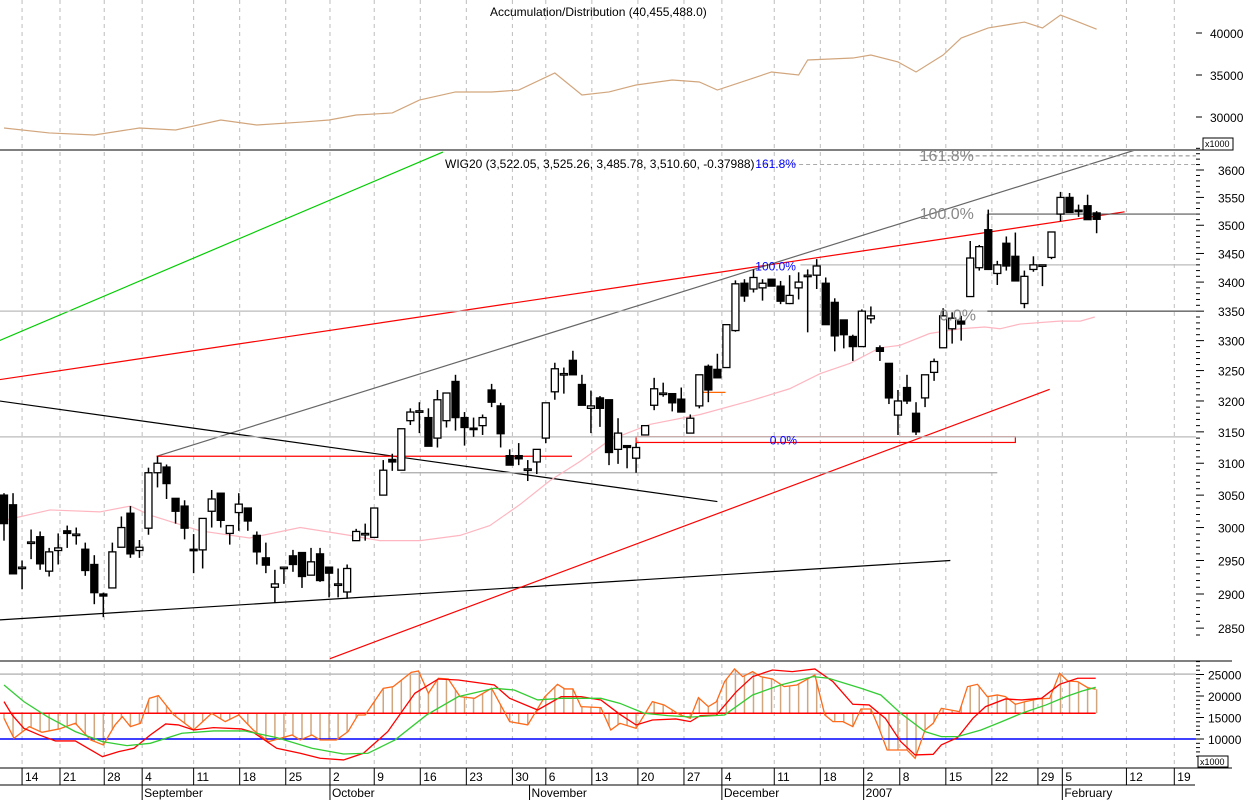 Image resolution: width=1250 pixels, height=800 pixels. What do you see at coordinates (1231, 254) in the screenshot?
I see `price-y-tick-label: 3450` at bounding box center [1231, 254].